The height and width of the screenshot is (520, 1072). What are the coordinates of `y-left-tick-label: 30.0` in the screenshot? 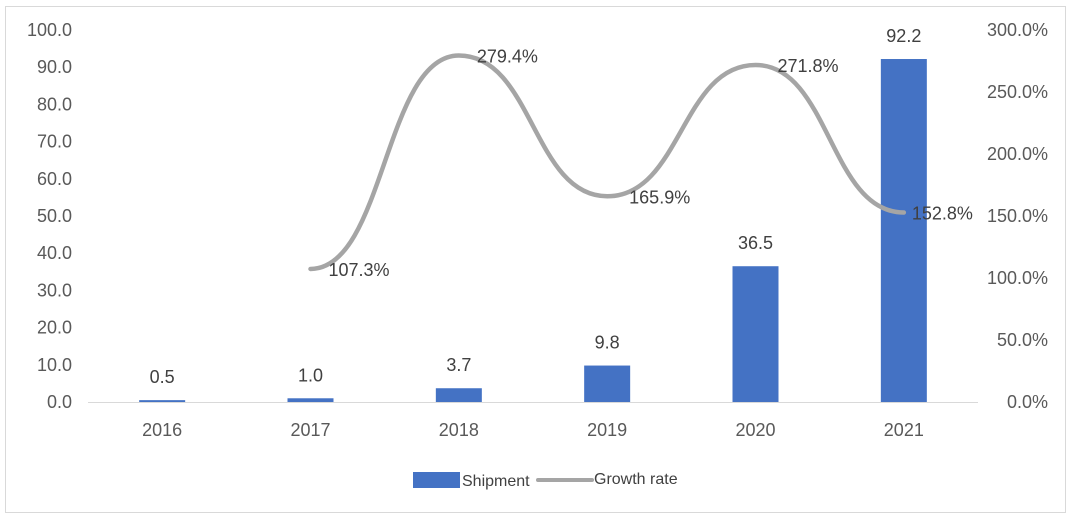 It's located at (54, 290).